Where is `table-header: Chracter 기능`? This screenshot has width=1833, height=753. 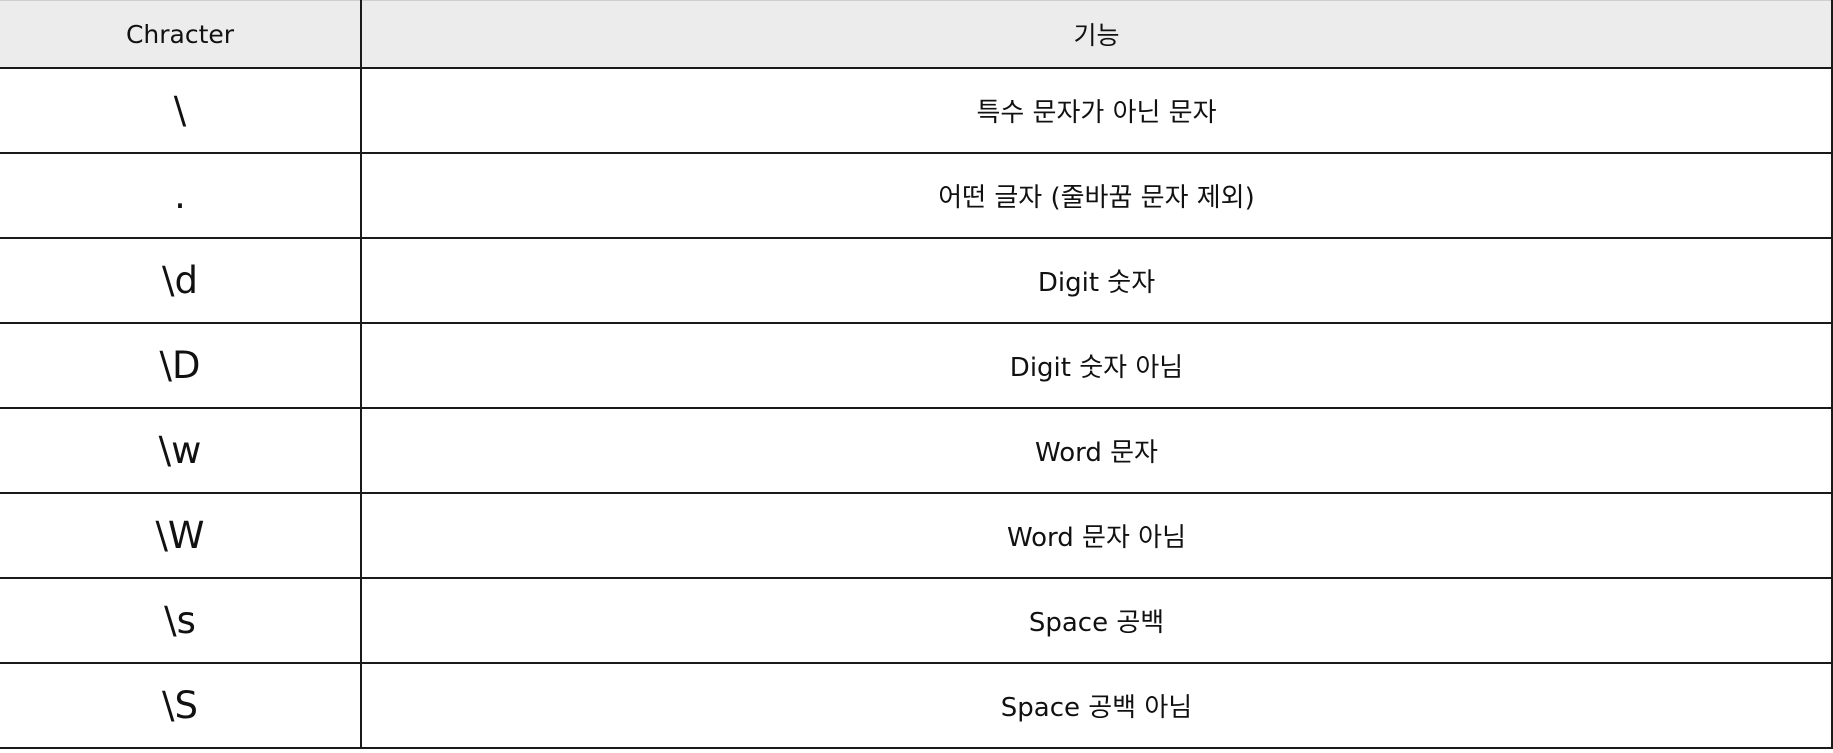 table-header: Chracter 기능 is located at coordinates (916, 34).